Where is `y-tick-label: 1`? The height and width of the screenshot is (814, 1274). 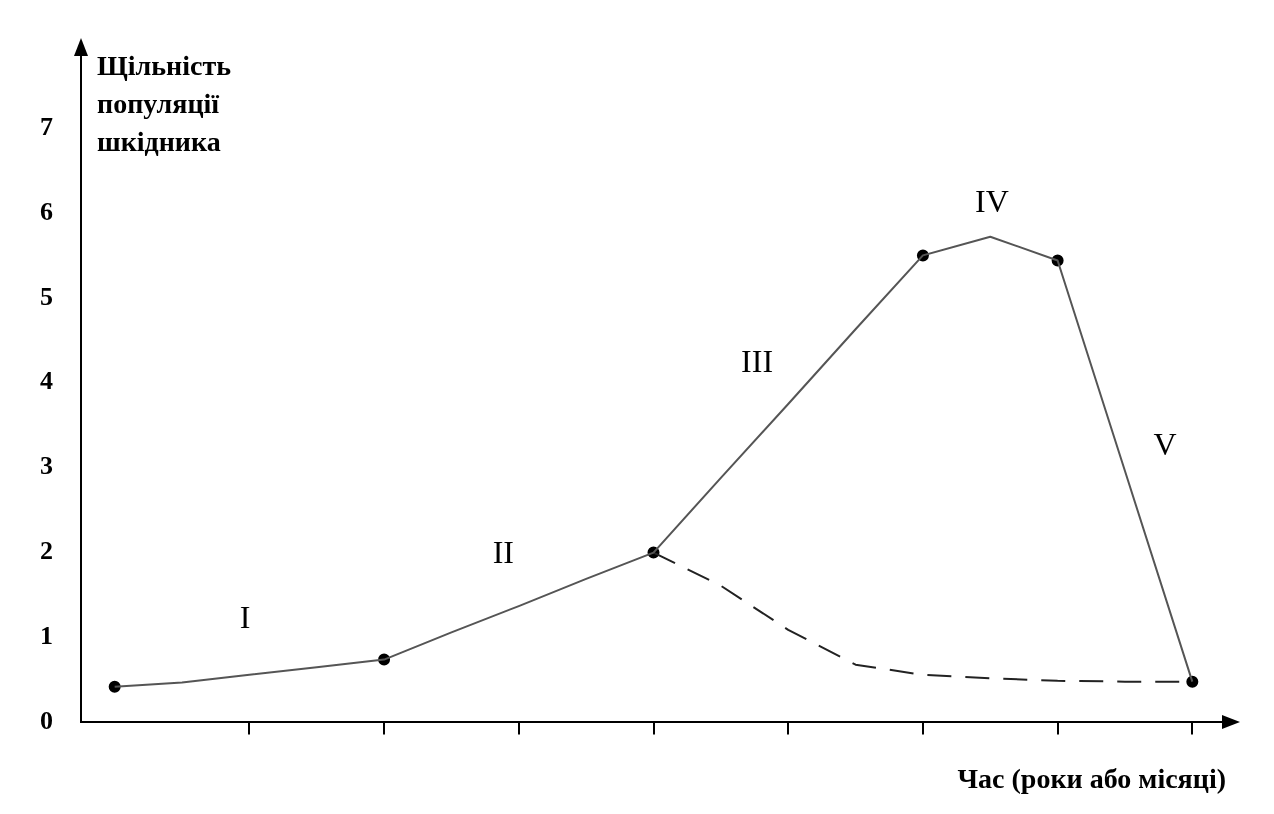 y-tick-label: 1 is located at coordinates (46, 636).